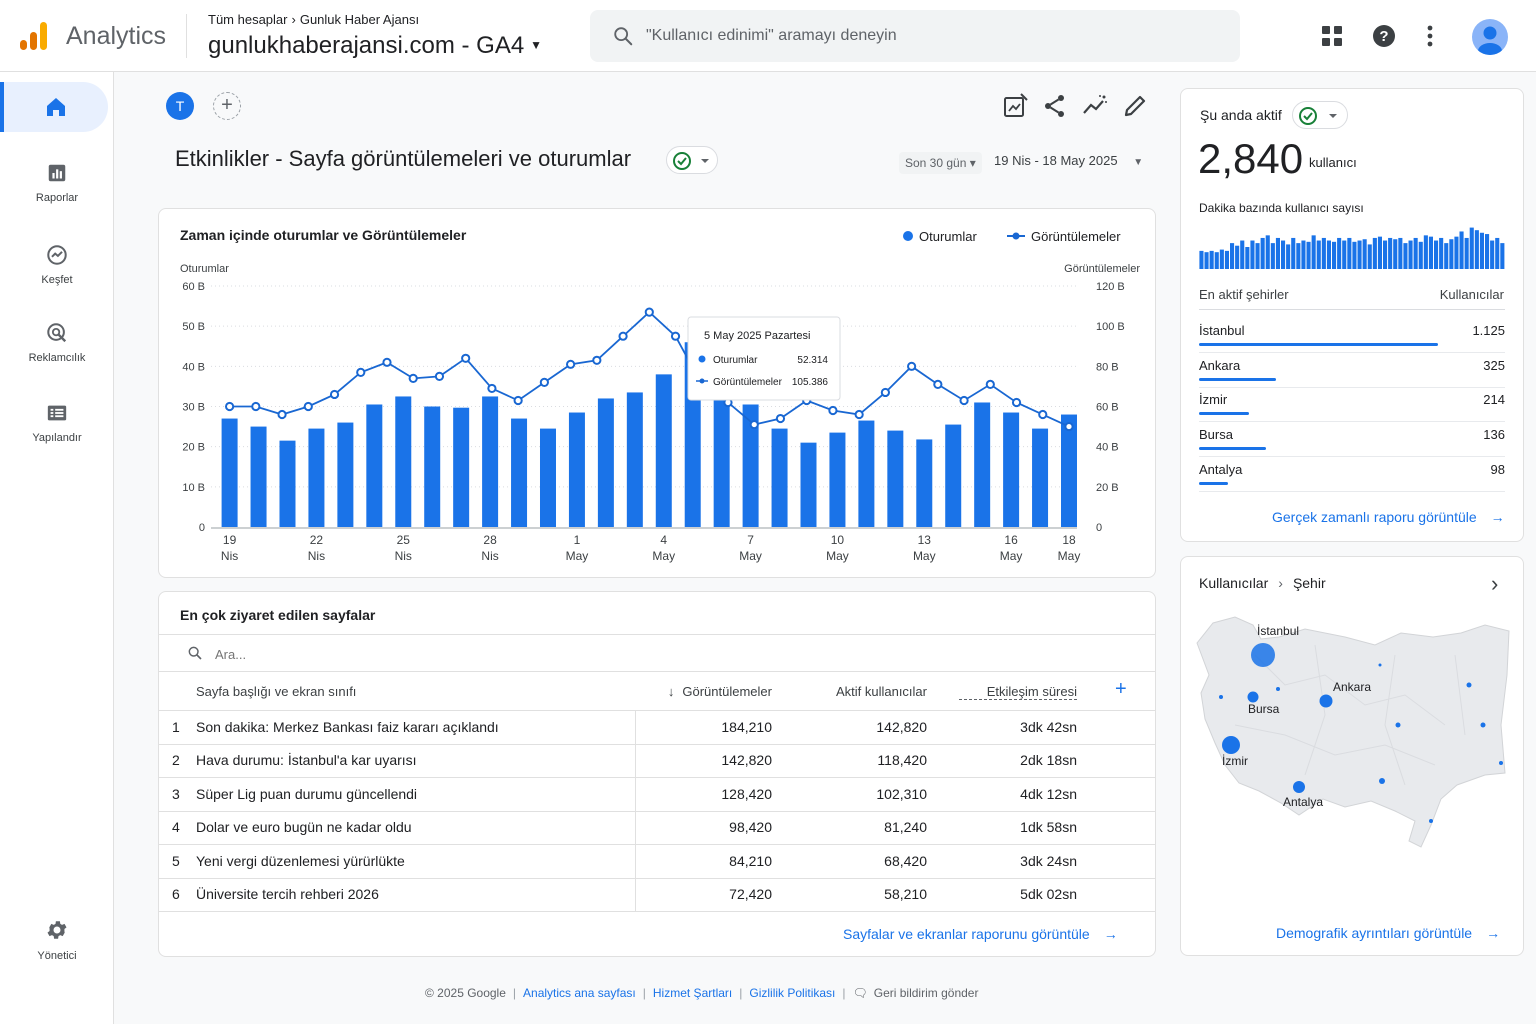 The height and width of the screenshot is (1024, 1536). I want to click on apps-grid-icon, so click(1332, 36).